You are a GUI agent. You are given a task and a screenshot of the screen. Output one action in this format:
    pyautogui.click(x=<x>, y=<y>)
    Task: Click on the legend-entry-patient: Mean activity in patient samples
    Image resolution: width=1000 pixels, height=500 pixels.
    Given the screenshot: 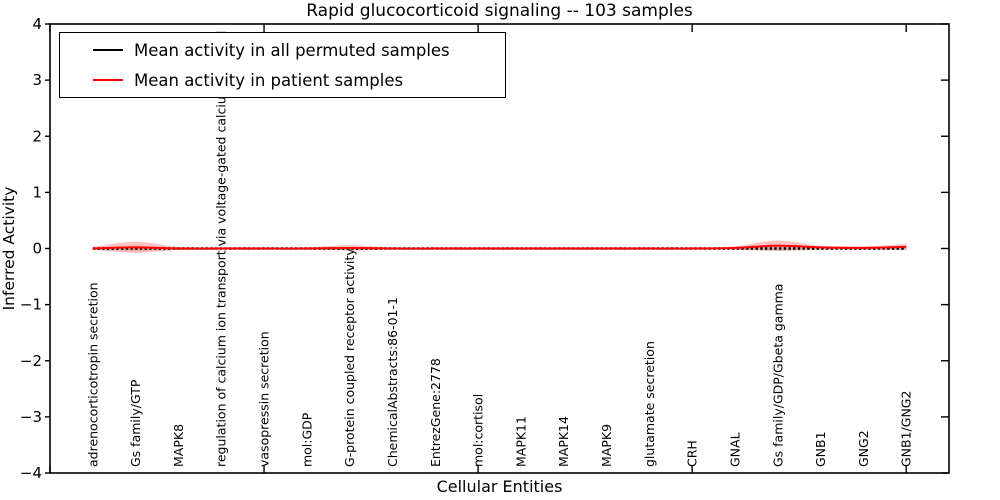 What is the action you would take?
    pyautogui.click(x=282, y=80)
    